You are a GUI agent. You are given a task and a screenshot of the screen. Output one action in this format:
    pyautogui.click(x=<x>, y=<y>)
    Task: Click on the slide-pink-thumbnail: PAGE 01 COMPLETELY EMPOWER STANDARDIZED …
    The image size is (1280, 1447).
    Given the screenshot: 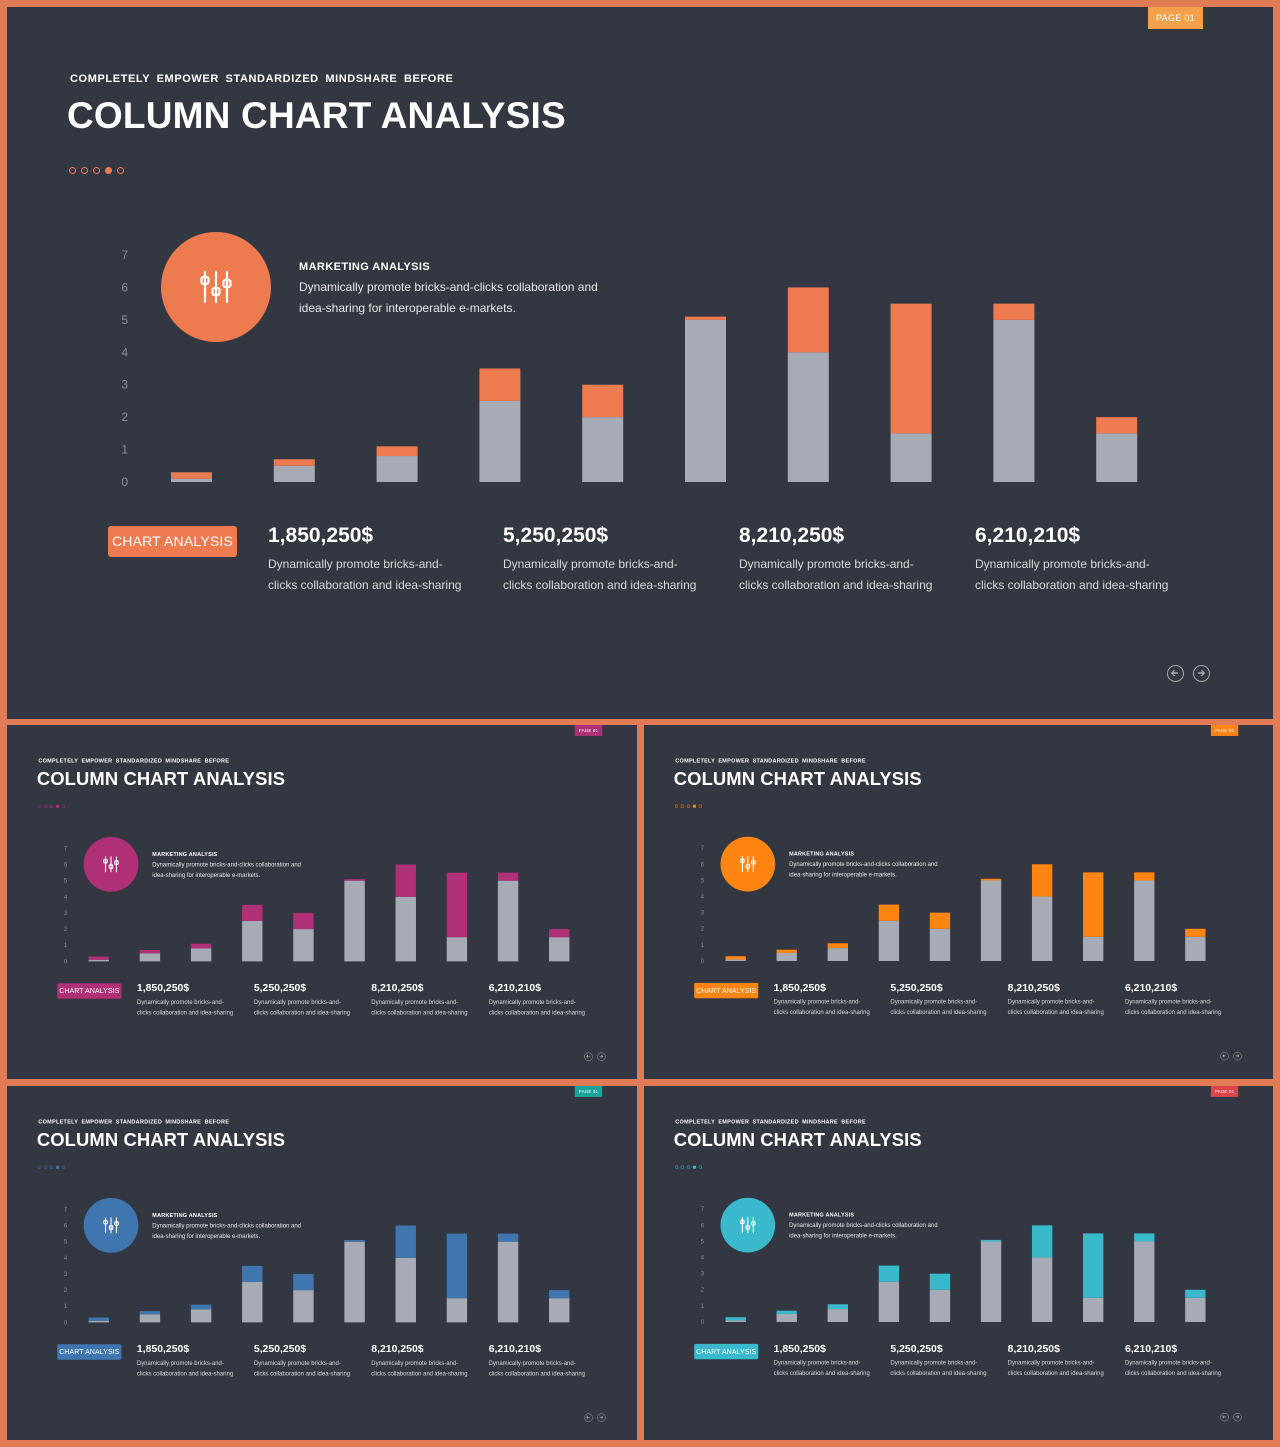 What is the action you would take?
    pyautogui.click(x=322, y=902)
    